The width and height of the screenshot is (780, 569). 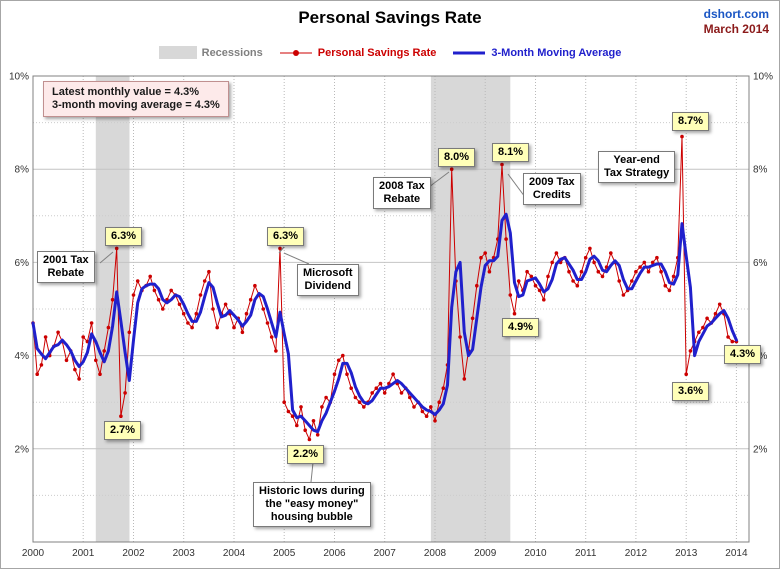 What do you see at coordinates (284, 553) in the screenshot?
I see `svg-text: 2005` at bounding box center [284, 553].